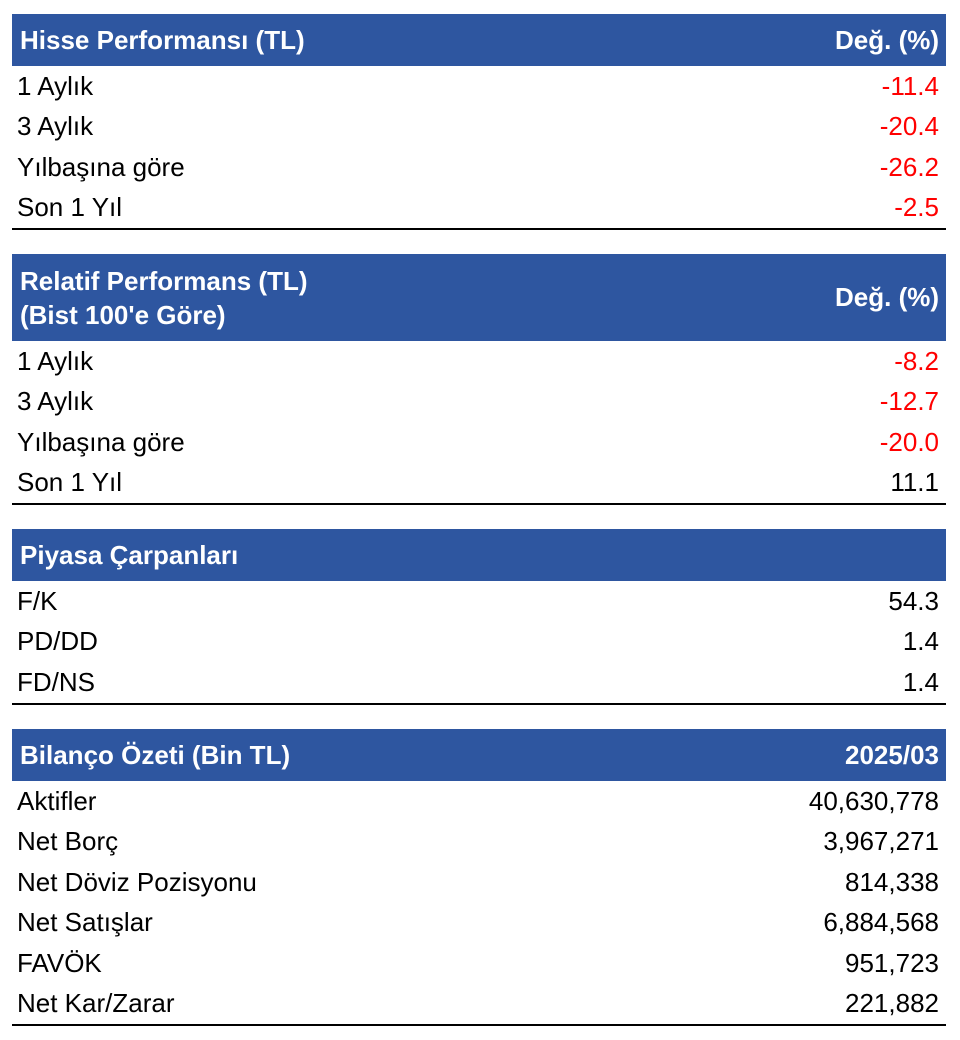 The width and height of the screenshot is (960, 1040). Describe the element at coordinates (479, 483) in the screenshot. I see `table-row: Son 1 Yıl 11.1` at that location.